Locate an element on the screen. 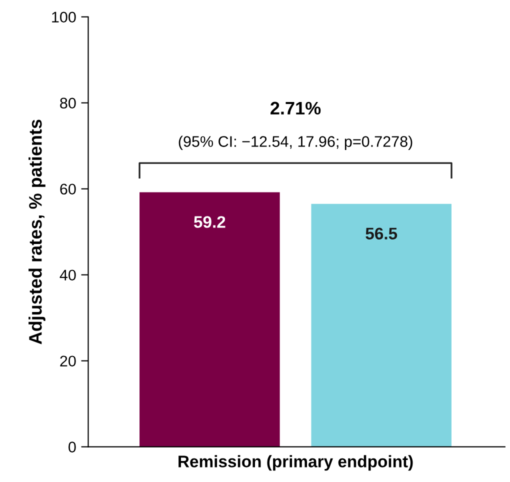  y-tick-label: 80 is located at coordinates (68, 103).